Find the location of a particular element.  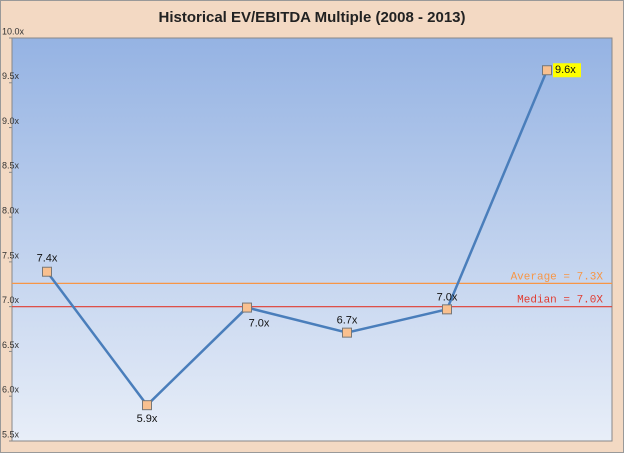

data-label: 9.6x is located at coordinates (565, 70).